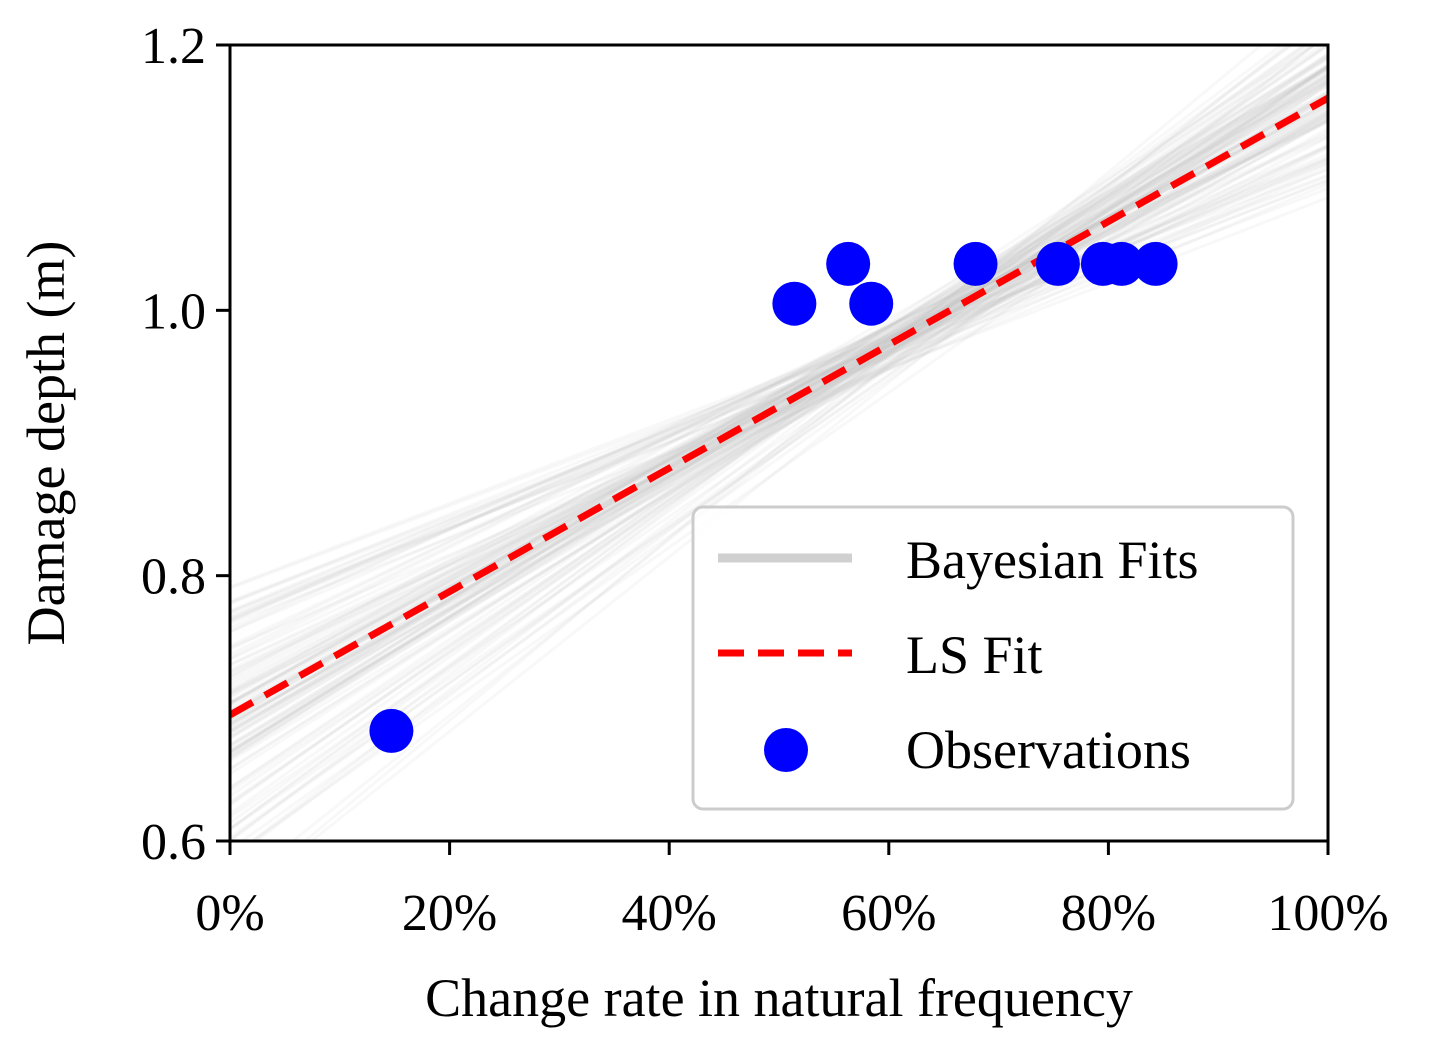 The height and width of the screenshot is (1042, 1433). I want to click on x-tick-label: 60%, so click(888, 913).